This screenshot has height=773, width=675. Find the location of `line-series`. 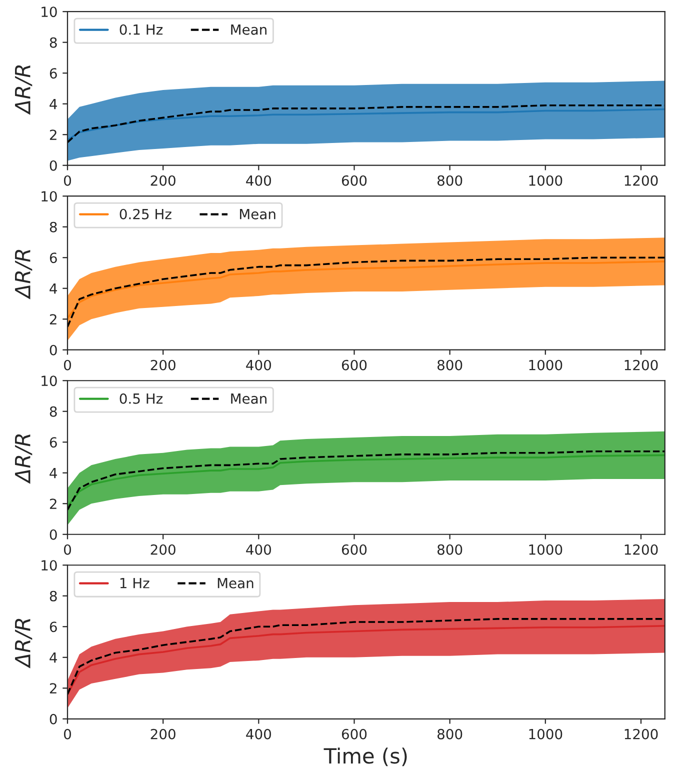

line-series is located at coordinates (366, 292).